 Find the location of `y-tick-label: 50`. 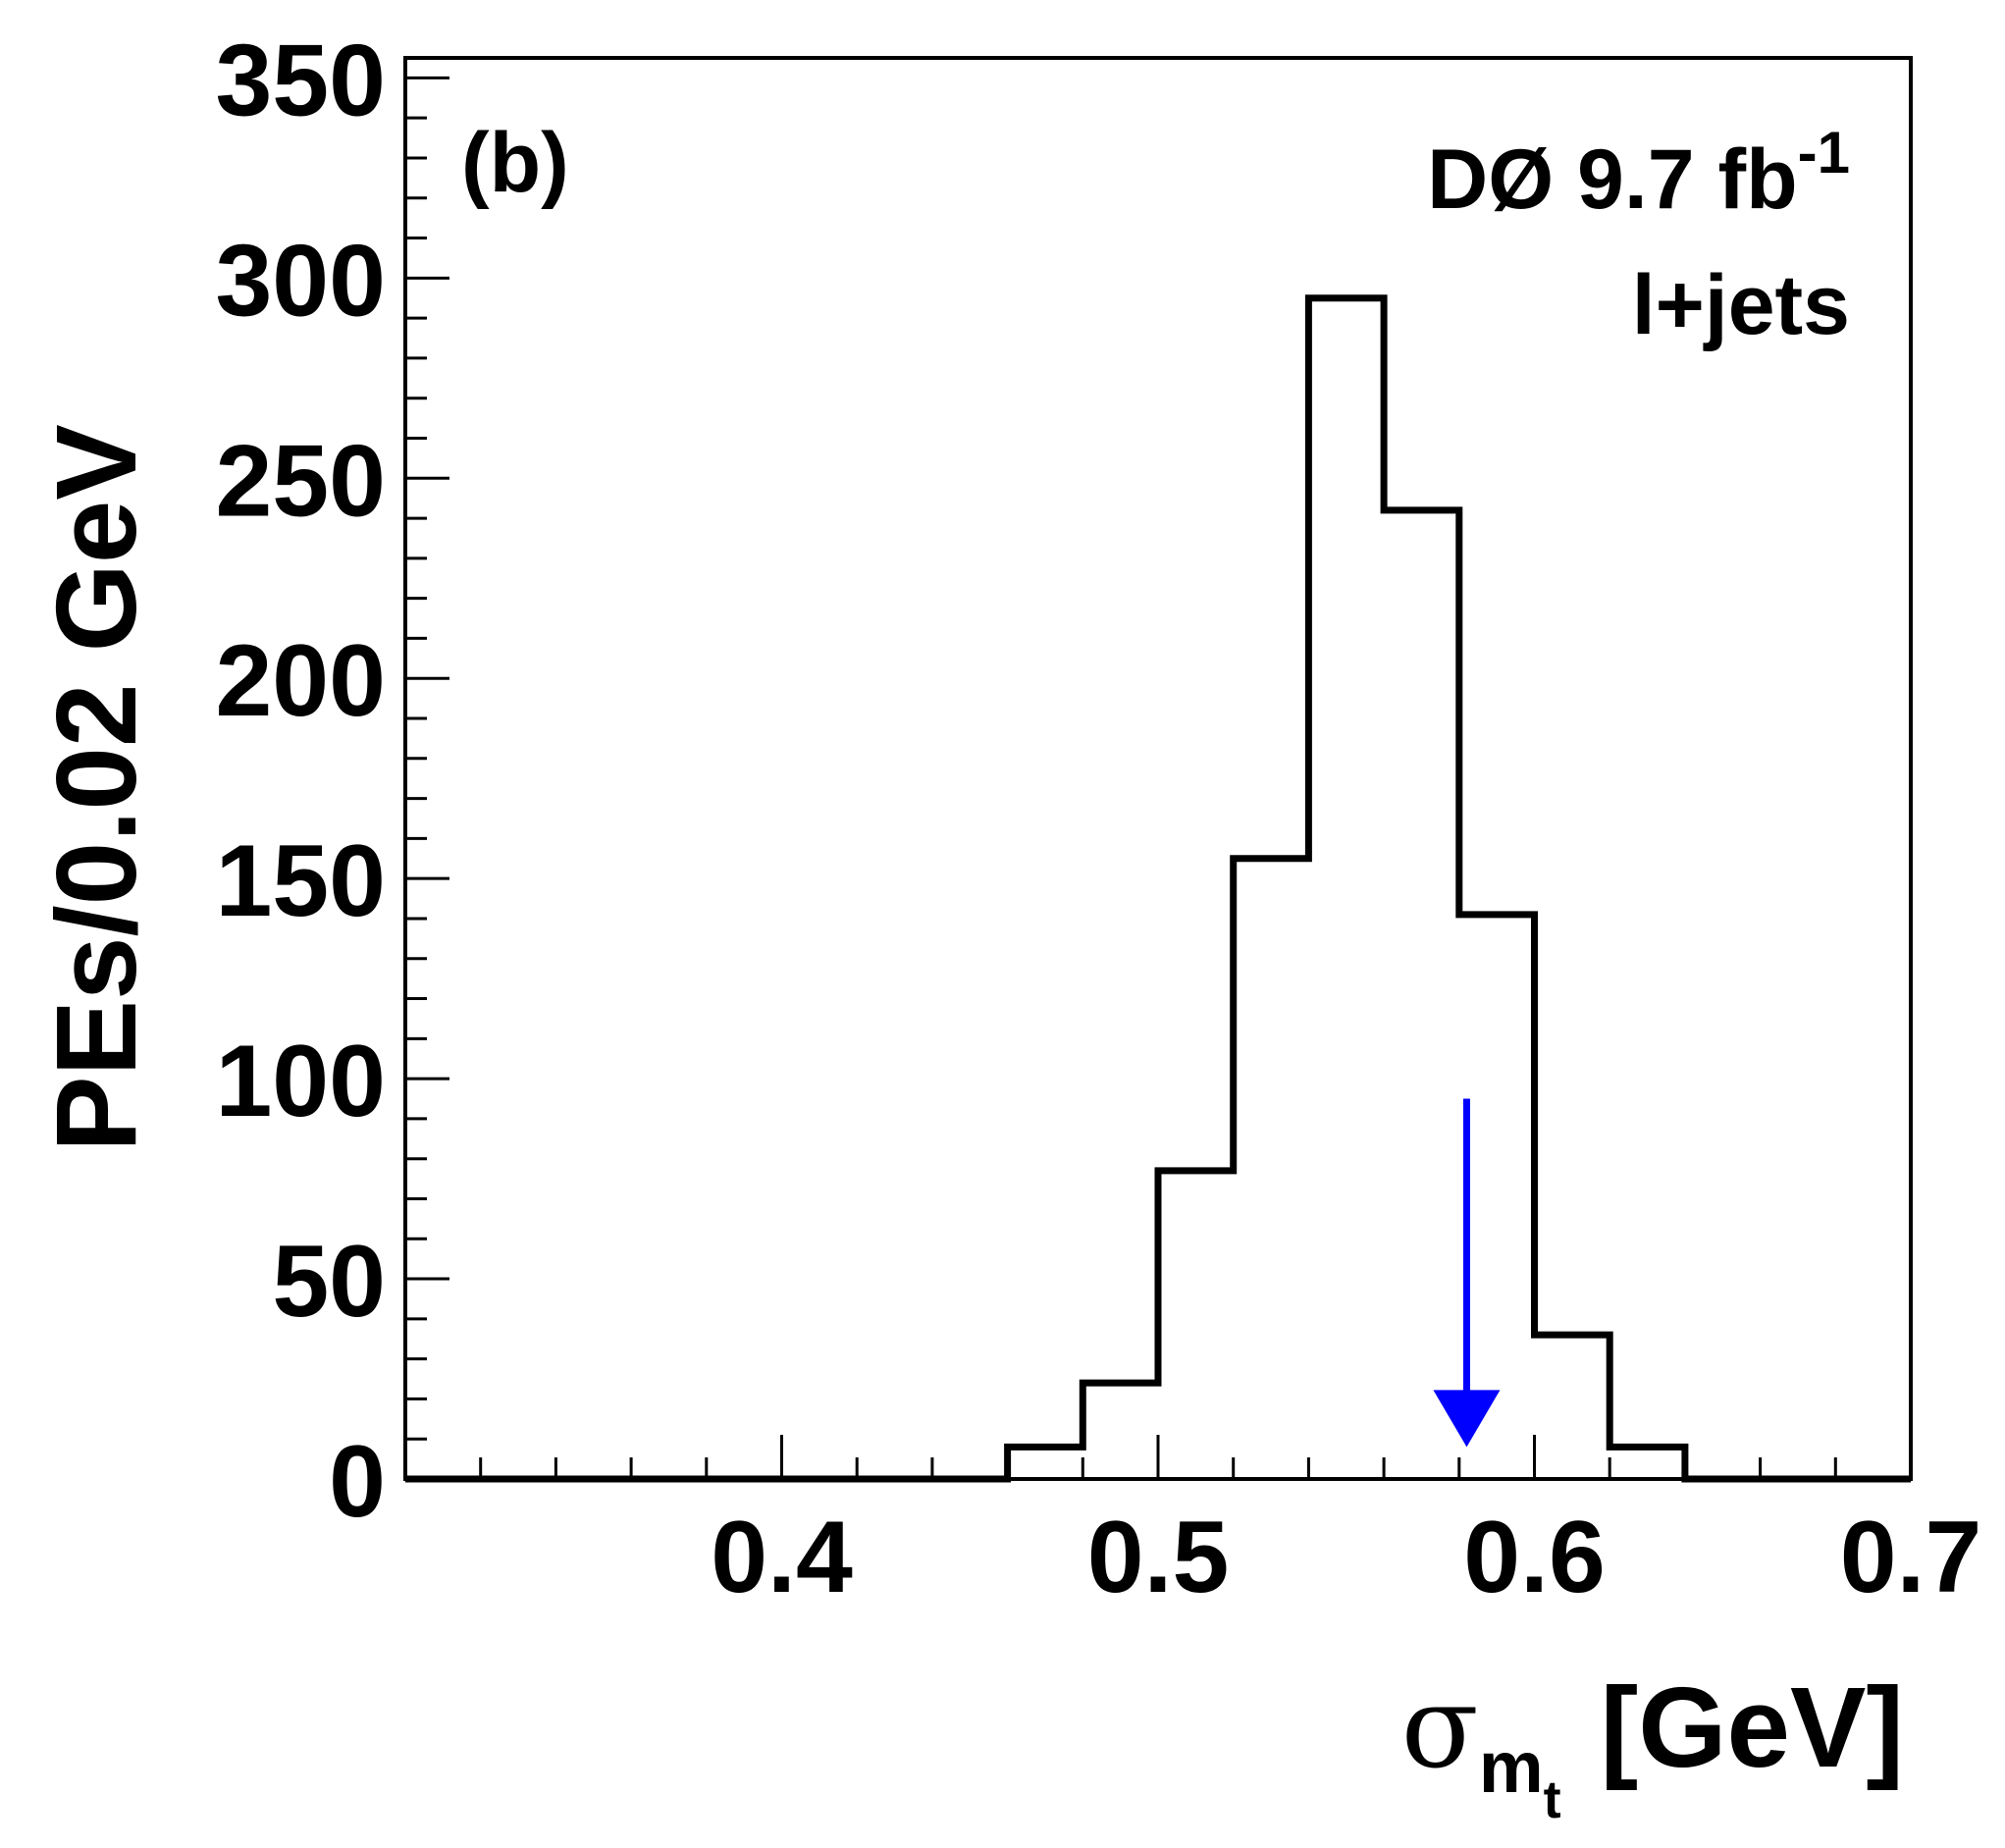

y-tick-label: 50 is located at coordinates (329, 1282).